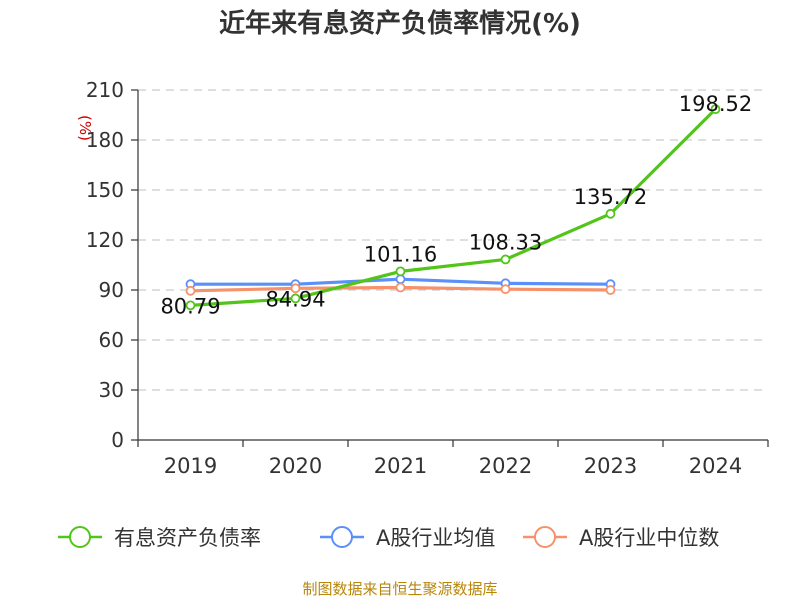 The width and height of the screenshot is (800, 600). What do you see at coordinates (111, 390) in the screenshot?
I see `y-tick-label: 30` at bounding box center [111, 390].